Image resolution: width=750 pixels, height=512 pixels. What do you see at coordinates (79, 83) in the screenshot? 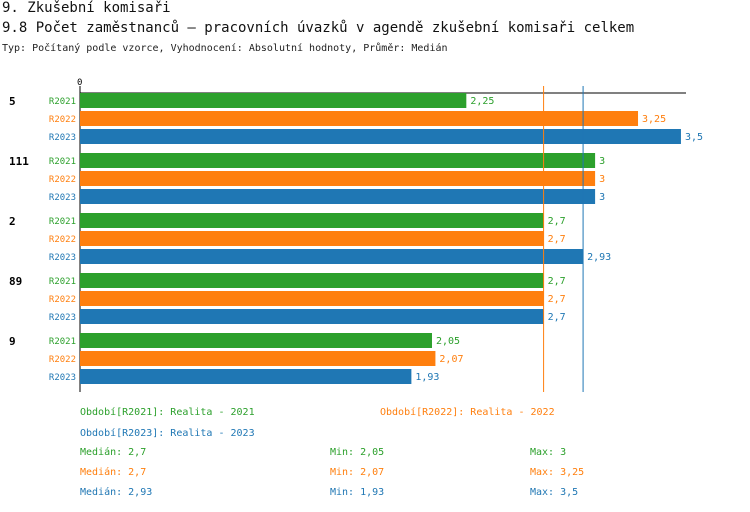
I see `x-tick-label-0: 0` at bounding box center [79, 83].